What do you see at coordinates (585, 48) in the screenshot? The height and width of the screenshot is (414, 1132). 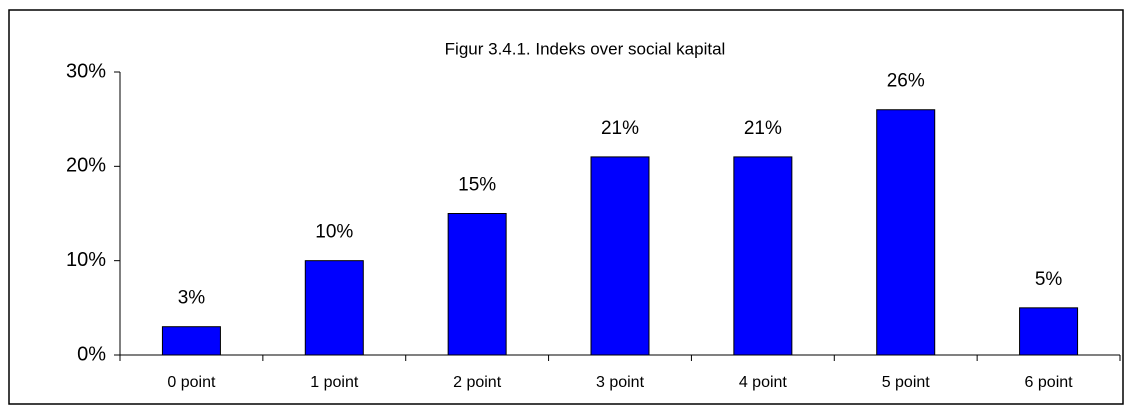 I see `chart-title: Figur 3.4.1. Indeks over social kapital` at bounding box center [585, 48].